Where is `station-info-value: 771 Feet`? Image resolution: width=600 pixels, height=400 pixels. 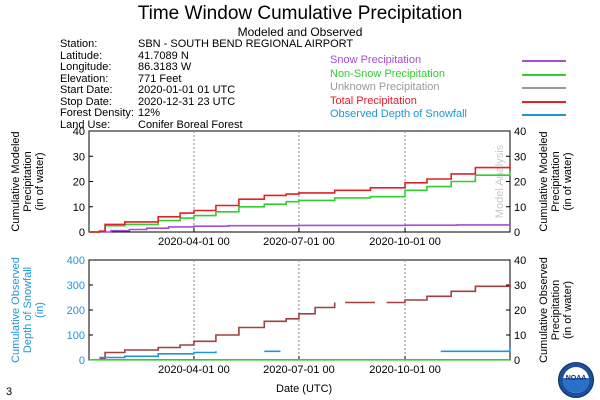 station-info-value: 771 Feet is located at coordinates (160, 78).